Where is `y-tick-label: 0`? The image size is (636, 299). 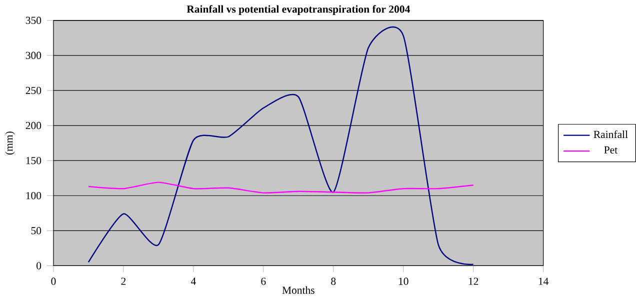
y-tick-label: 0 is located at coordinates (39, 266).